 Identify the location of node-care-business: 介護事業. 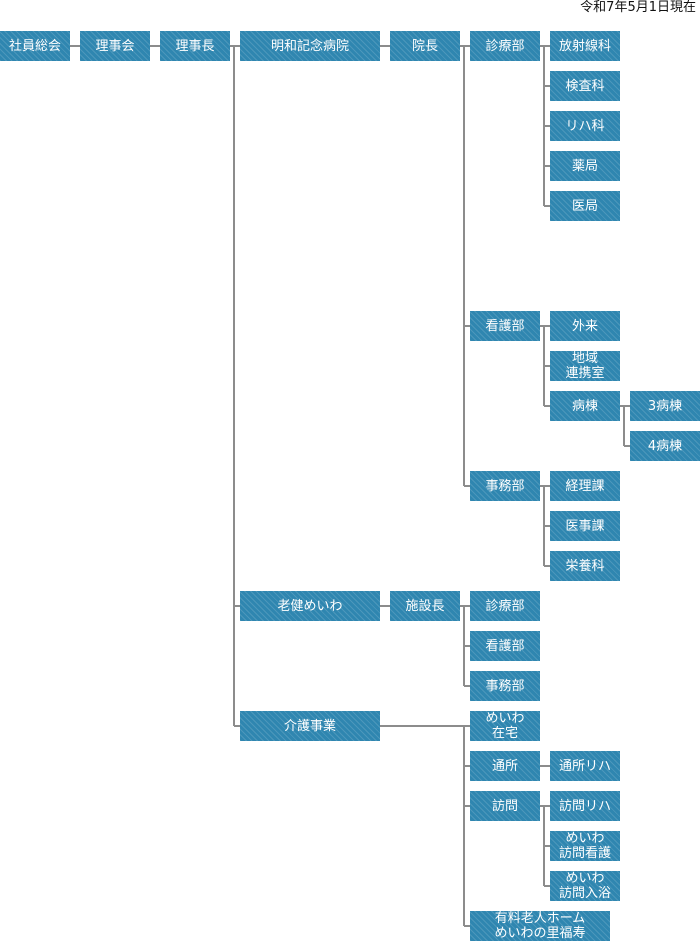
(310, 726).